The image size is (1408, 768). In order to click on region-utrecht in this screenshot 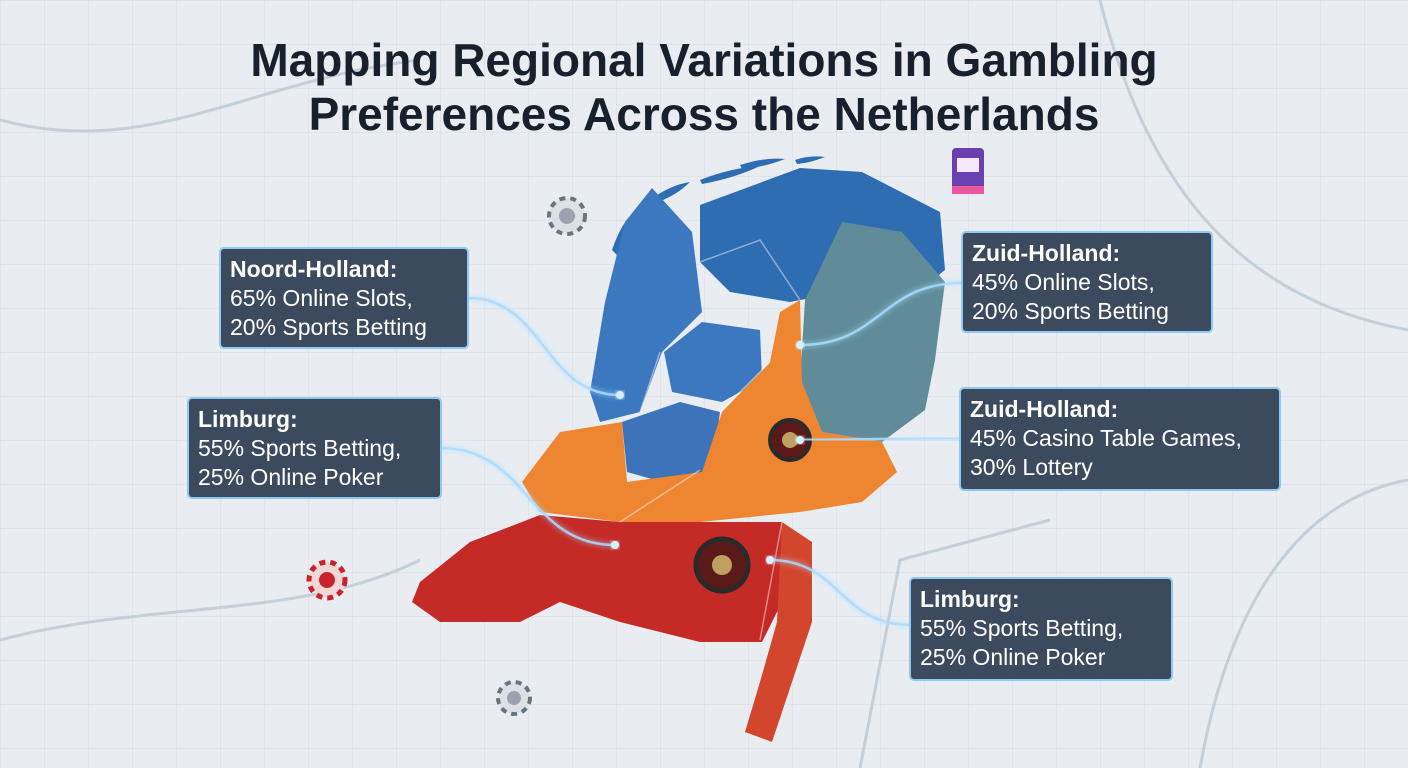, I will do `click(671, 442)`.